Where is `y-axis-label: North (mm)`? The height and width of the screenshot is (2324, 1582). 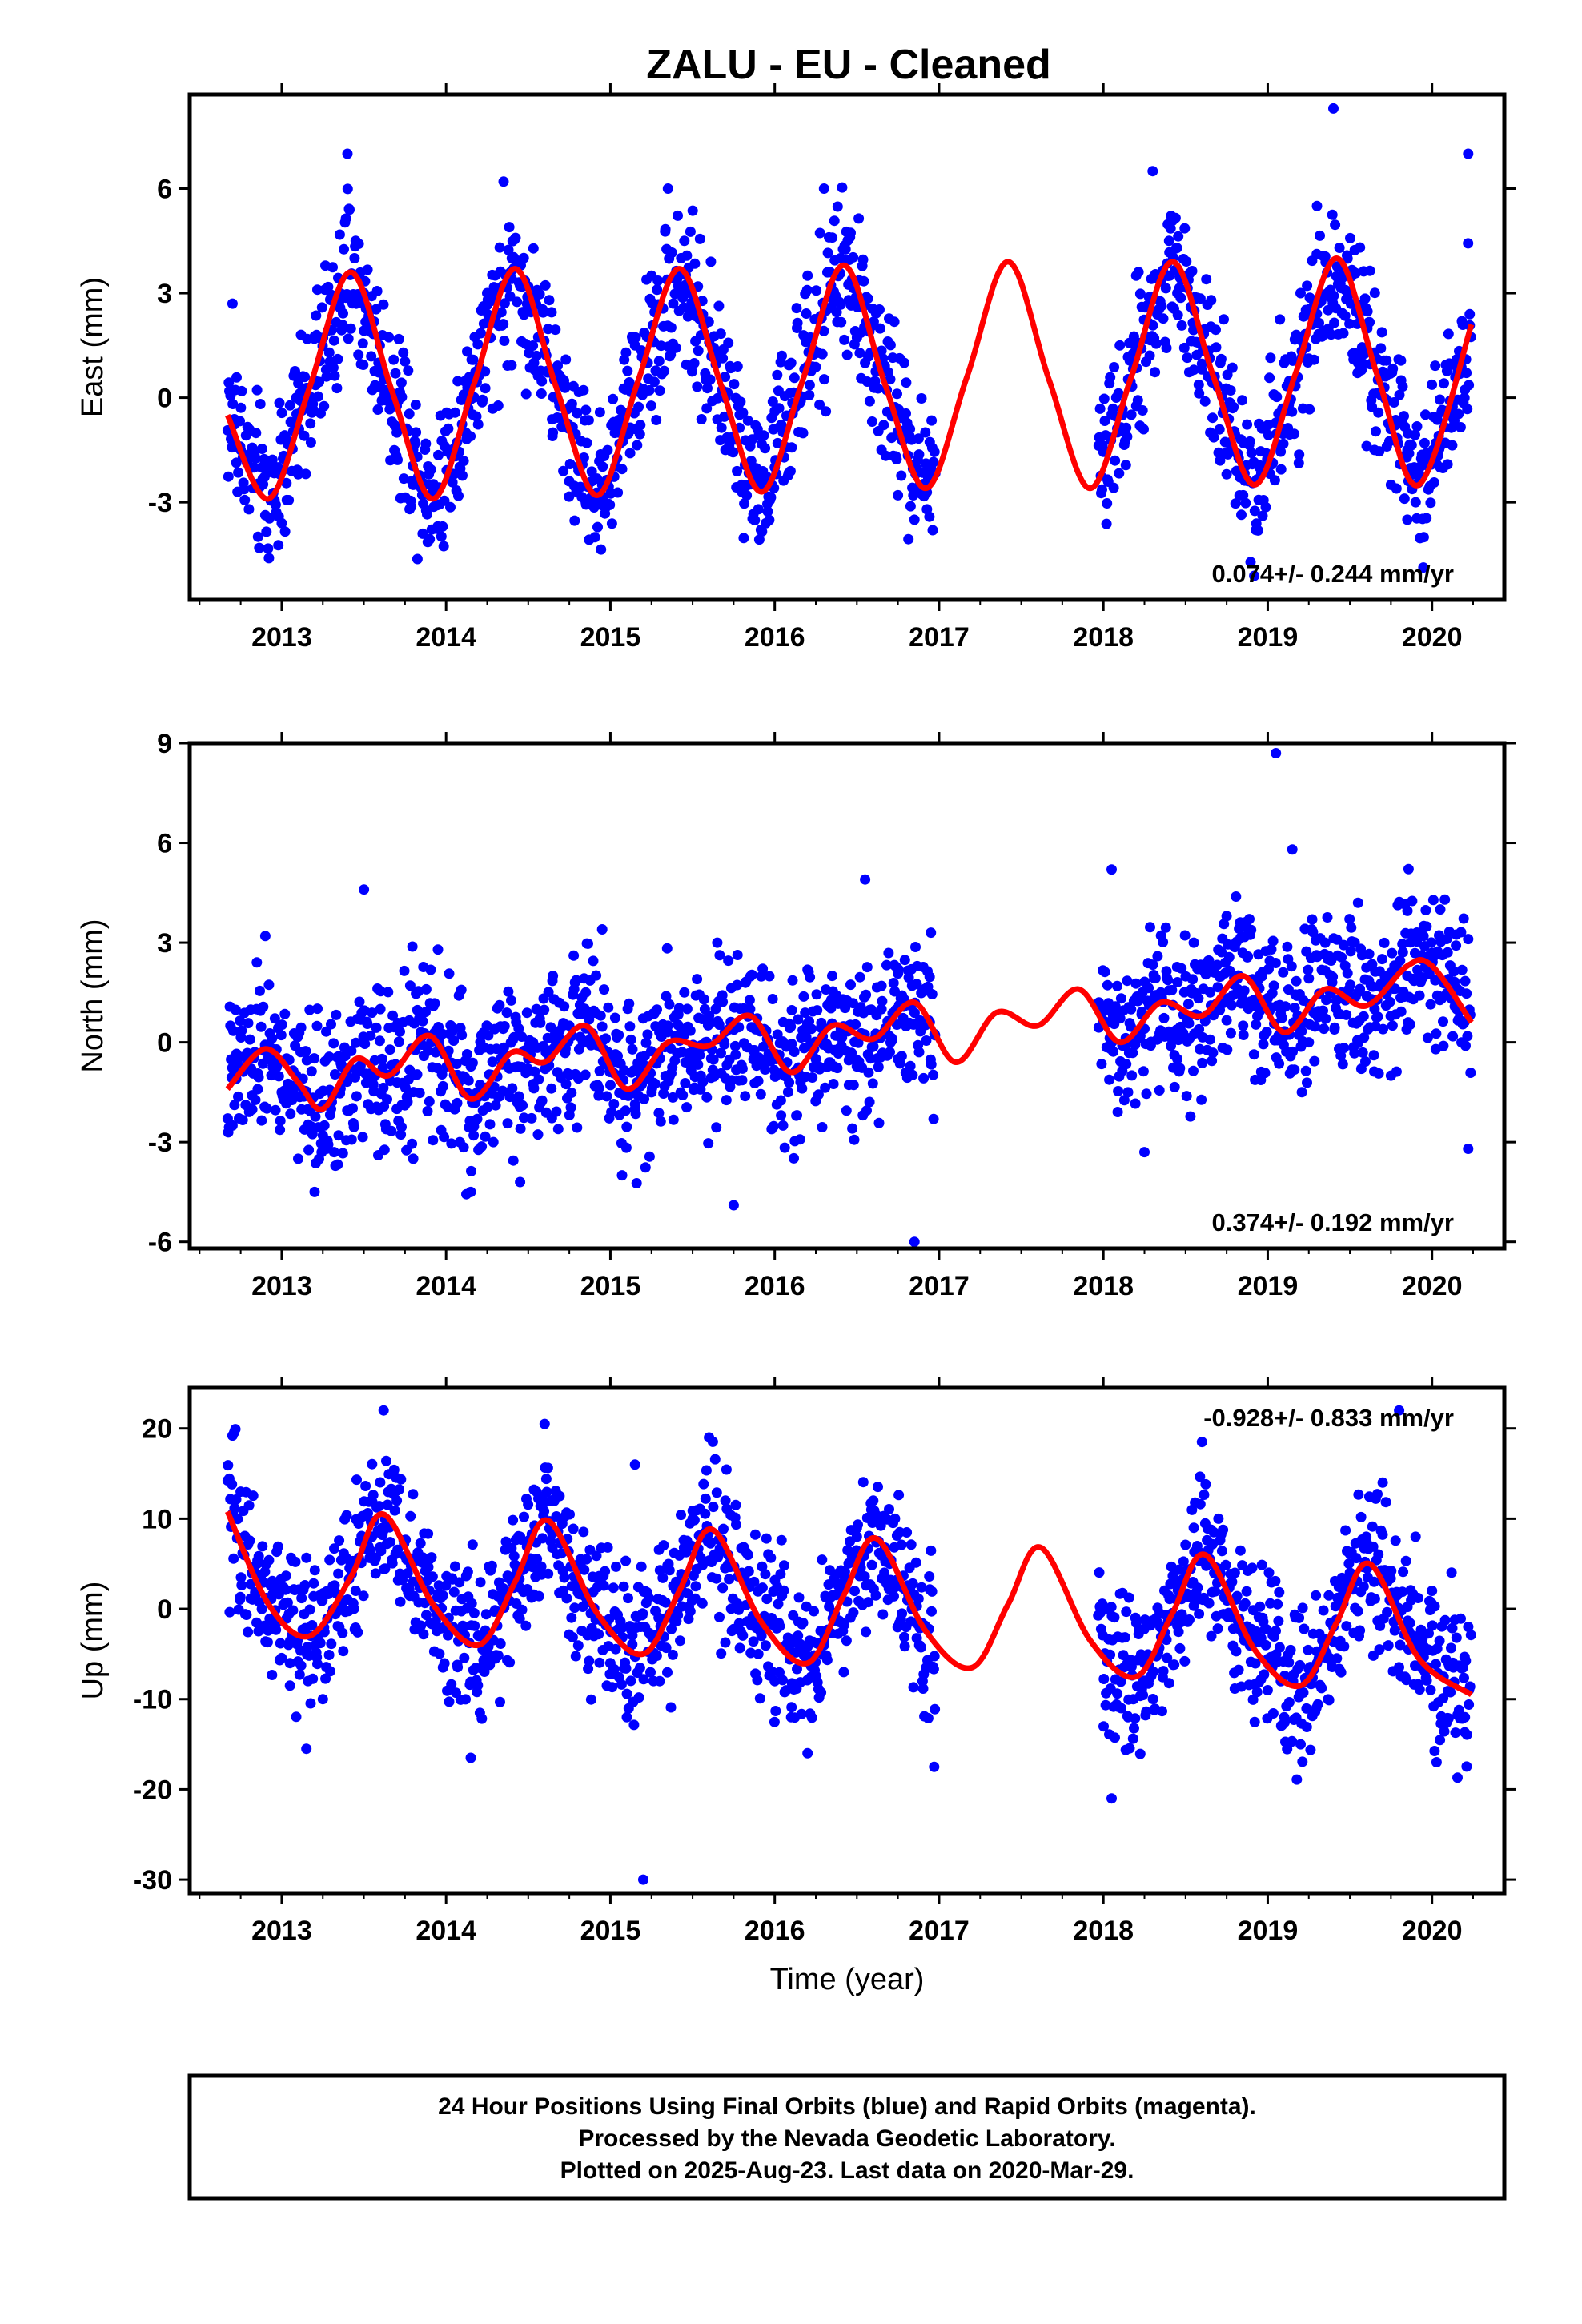 y-axis-label: North (mm) is located at coordinates (93, 995).